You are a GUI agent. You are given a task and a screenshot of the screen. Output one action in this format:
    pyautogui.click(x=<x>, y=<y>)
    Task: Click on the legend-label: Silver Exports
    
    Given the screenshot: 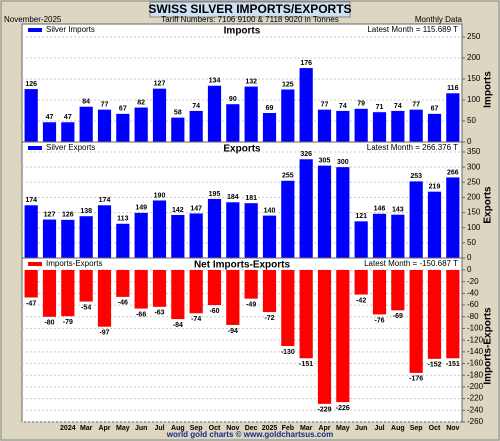 What is the action you would take?
    pyautogui.click(x=70, y=147)
    